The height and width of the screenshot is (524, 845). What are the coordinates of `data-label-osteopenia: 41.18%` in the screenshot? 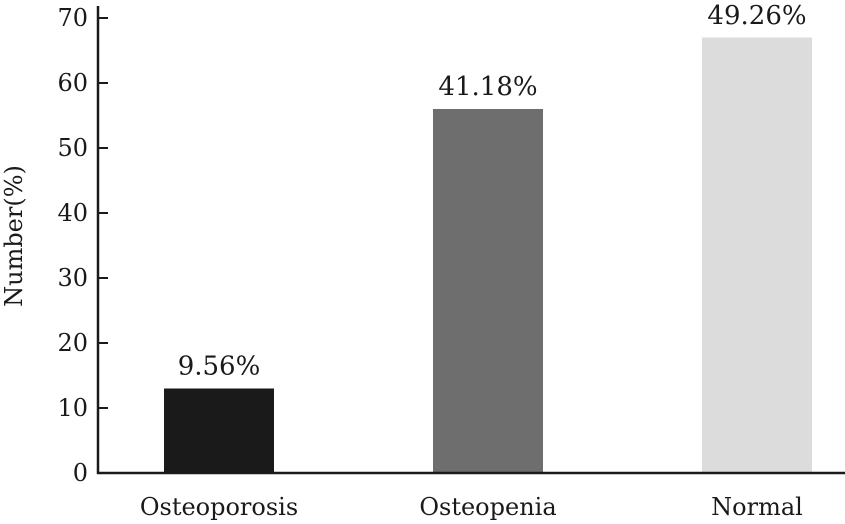 It's located at (487, 87).